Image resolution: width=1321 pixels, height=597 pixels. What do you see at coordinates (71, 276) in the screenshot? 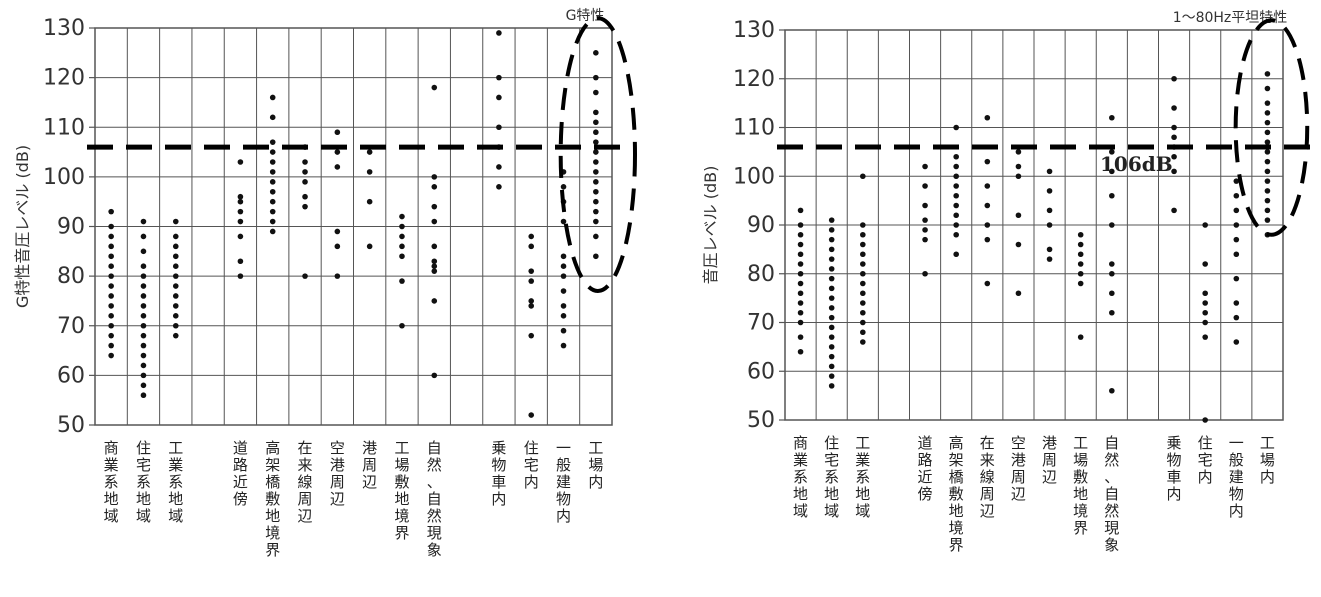
I see `y-tick-label: 80` at bounding box center [71, 276].